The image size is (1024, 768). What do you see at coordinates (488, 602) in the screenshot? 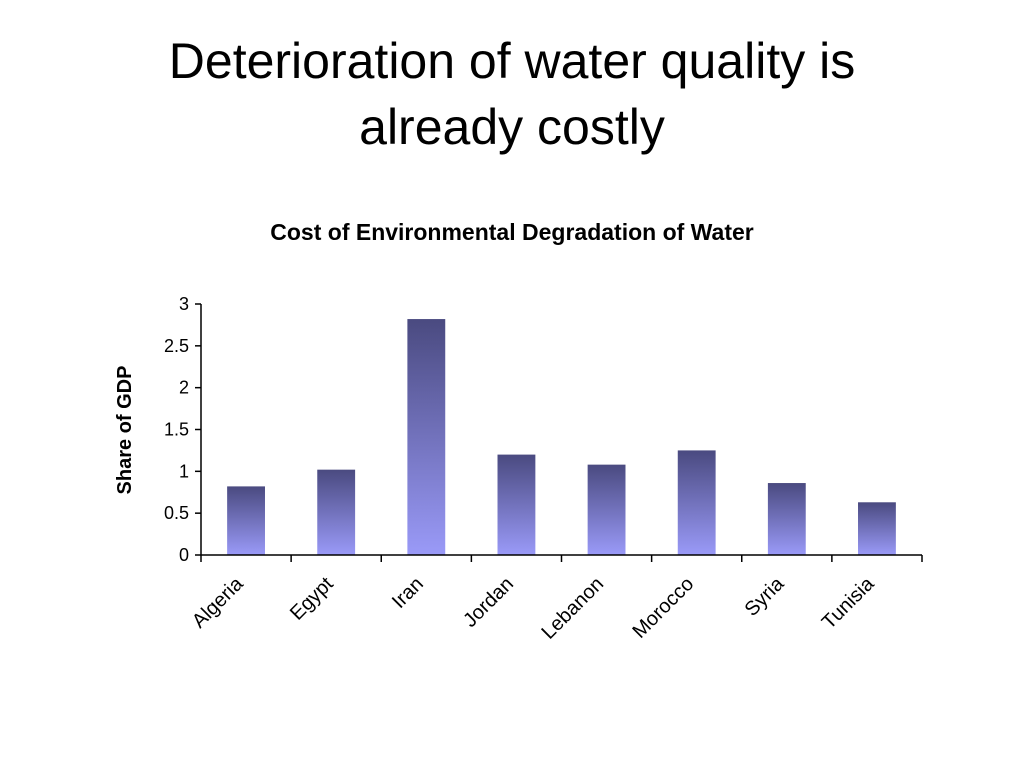
I see `x-category-label: Jordan` at bounding box center [488, 602].